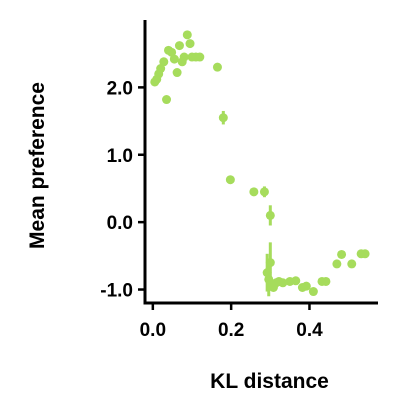 The image size is (420, 420). I want to click on x-axis-title: KL distance, so click(269, 381).